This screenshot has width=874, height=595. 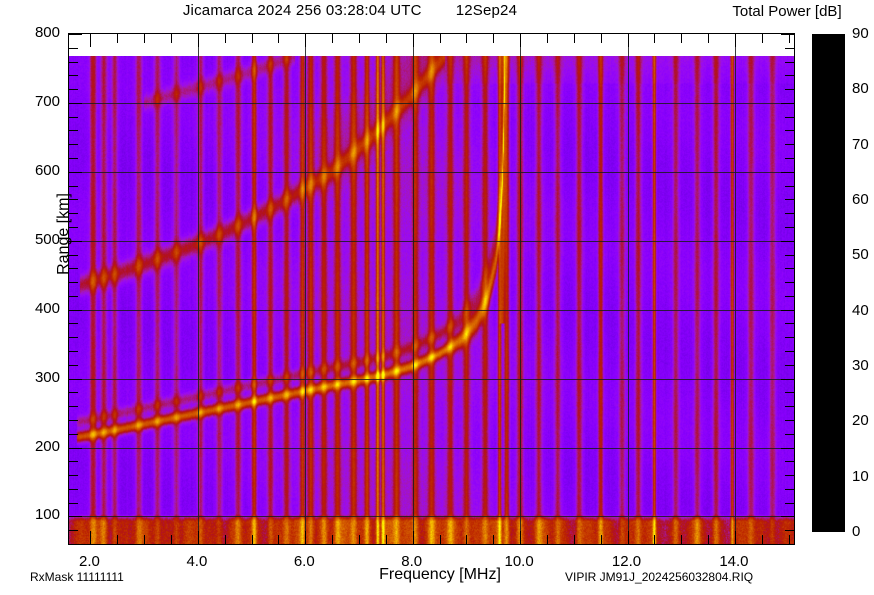 I want to click on y-tick-label-500: 500, so click(x=47, y=239).